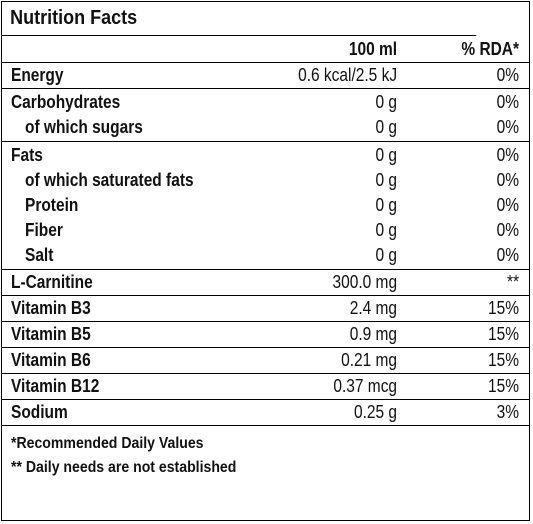 The image size is (533, 524). What do you see at coordinates (66, 102) in the screenshot?
I see `nutrient-name: Carbohydrates` at bounding box center [66, 102].